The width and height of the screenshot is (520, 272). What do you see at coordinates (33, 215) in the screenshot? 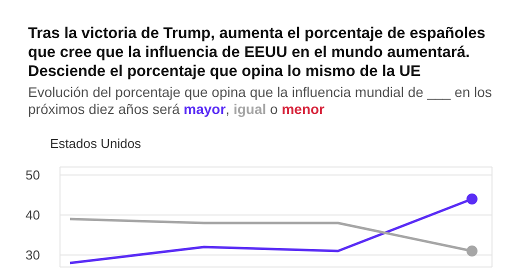
I see `y-tick-label: 40` at bounding box center [33, 215].